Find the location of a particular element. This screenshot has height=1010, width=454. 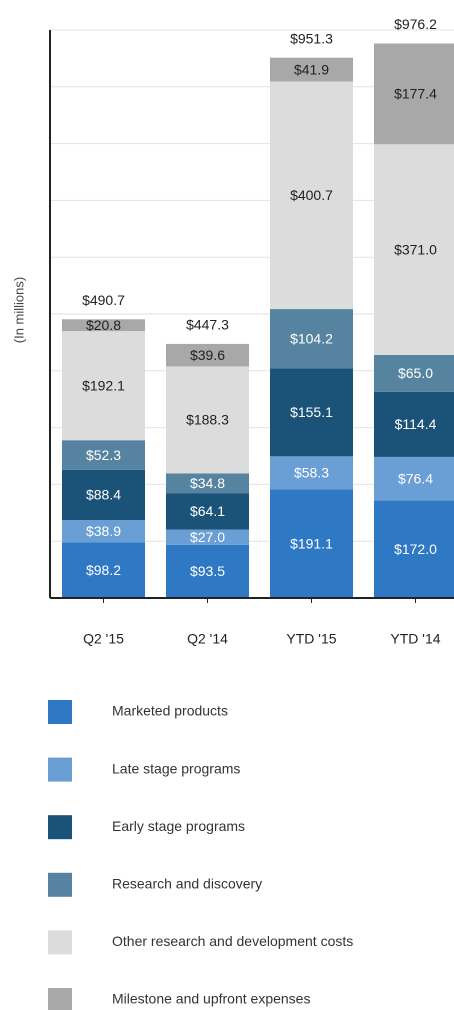

legend-label: Milestone and upfront expenses is located at coordinates (211, 999).